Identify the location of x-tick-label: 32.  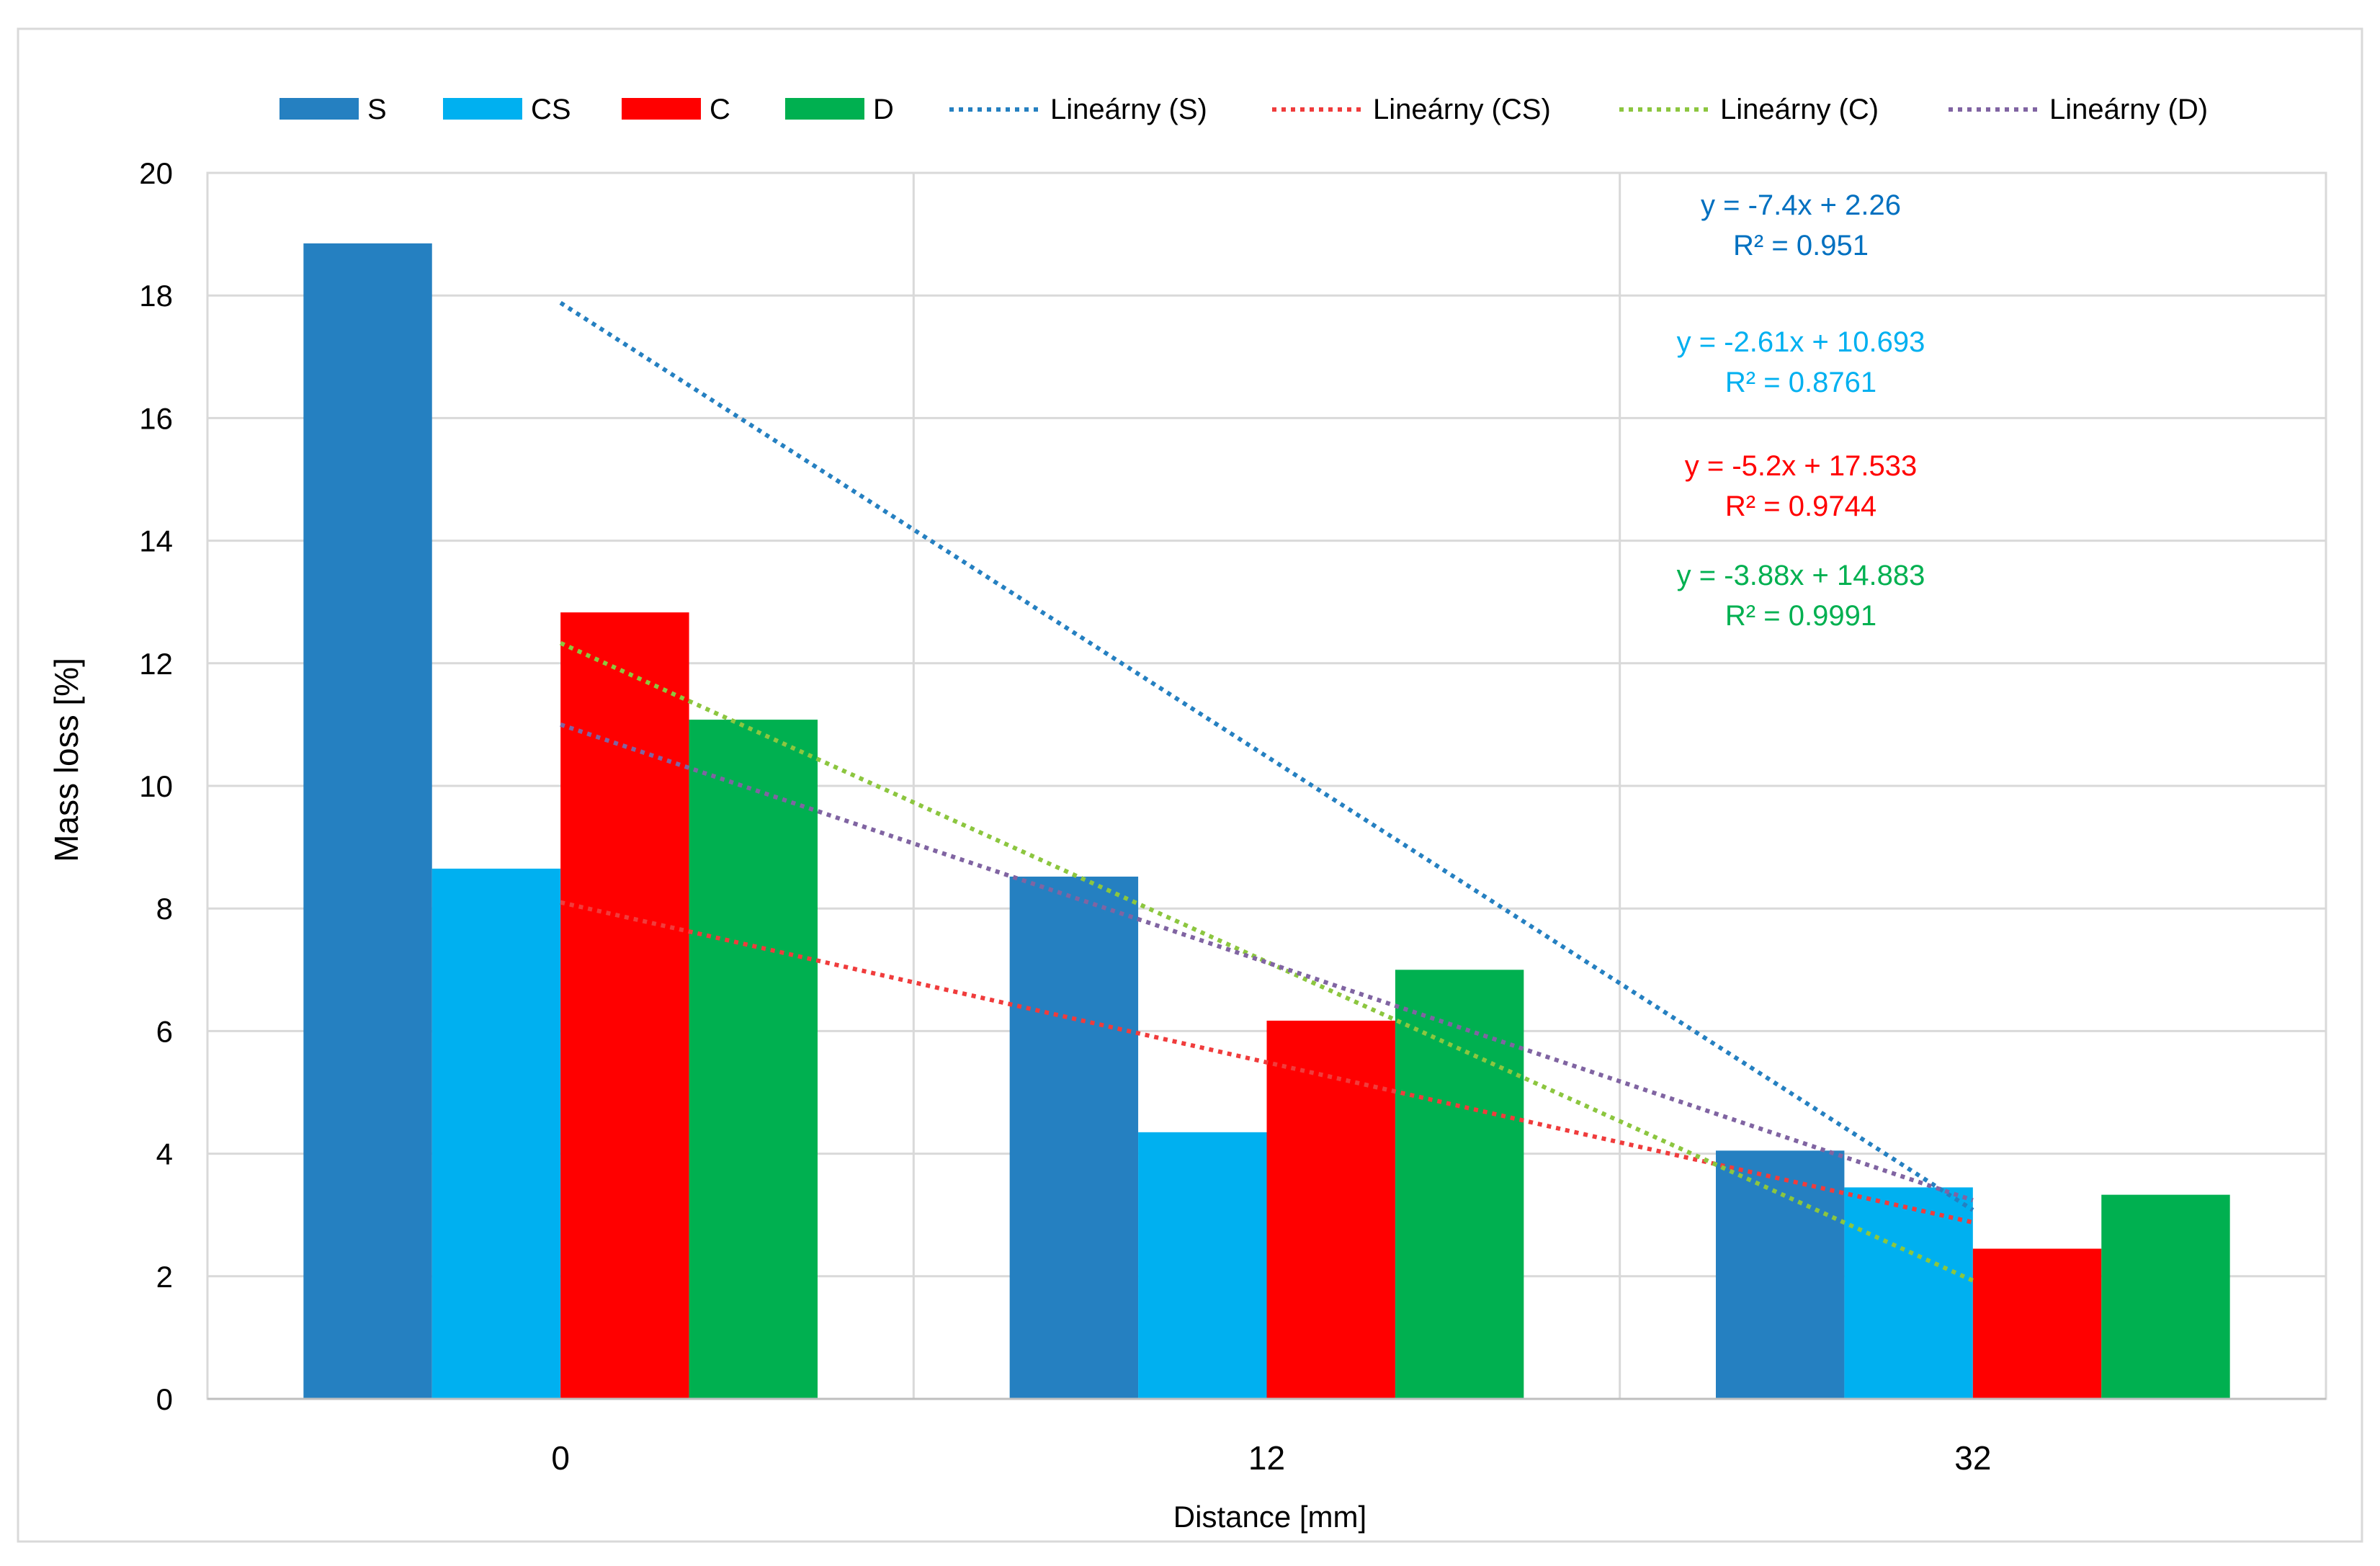
(1972, 1458).